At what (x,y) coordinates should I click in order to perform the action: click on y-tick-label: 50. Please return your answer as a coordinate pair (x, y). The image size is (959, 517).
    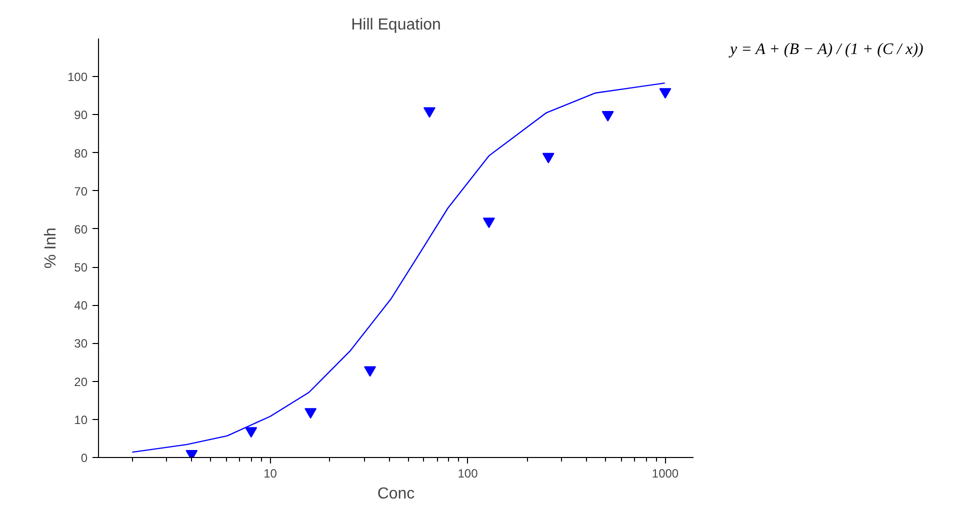
    Looking at the image, I should click on (81, 267).